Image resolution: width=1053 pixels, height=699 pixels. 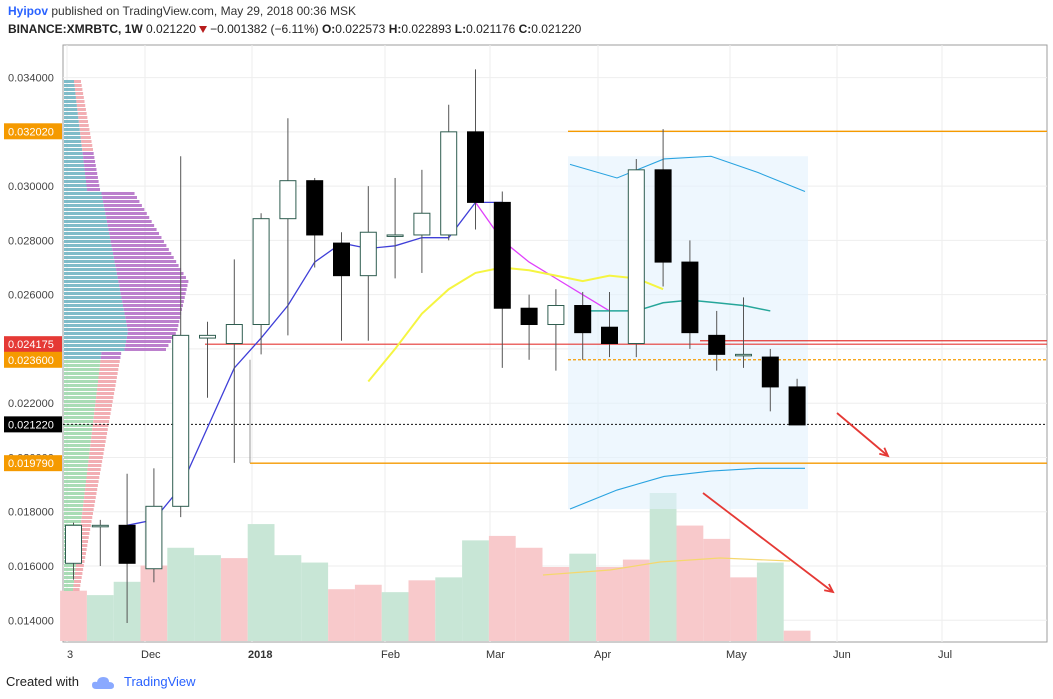 What do you see at coordinates (160, 681) in the screenshot?
I see `tradingview-link: TradingView` at bounding box center [160, 681].